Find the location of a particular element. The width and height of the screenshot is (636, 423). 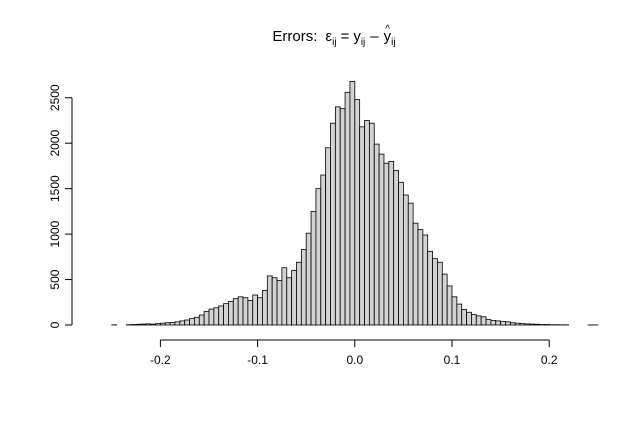

x-tick-label: -0.2 is located at coordinates (160, 360).